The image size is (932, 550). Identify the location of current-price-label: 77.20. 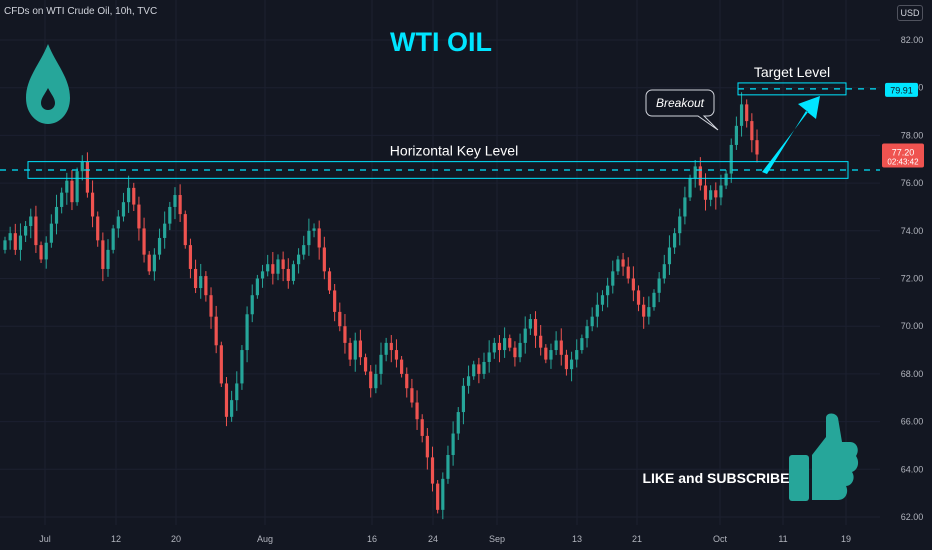
(903, 152).